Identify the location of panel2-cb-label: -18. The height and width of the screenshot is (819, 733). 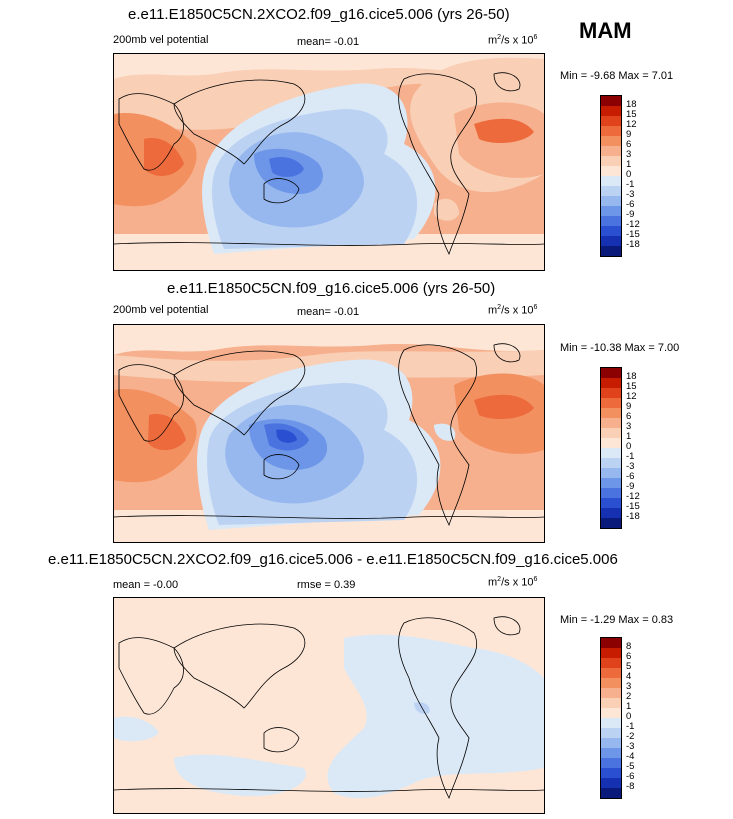
(633, 516).